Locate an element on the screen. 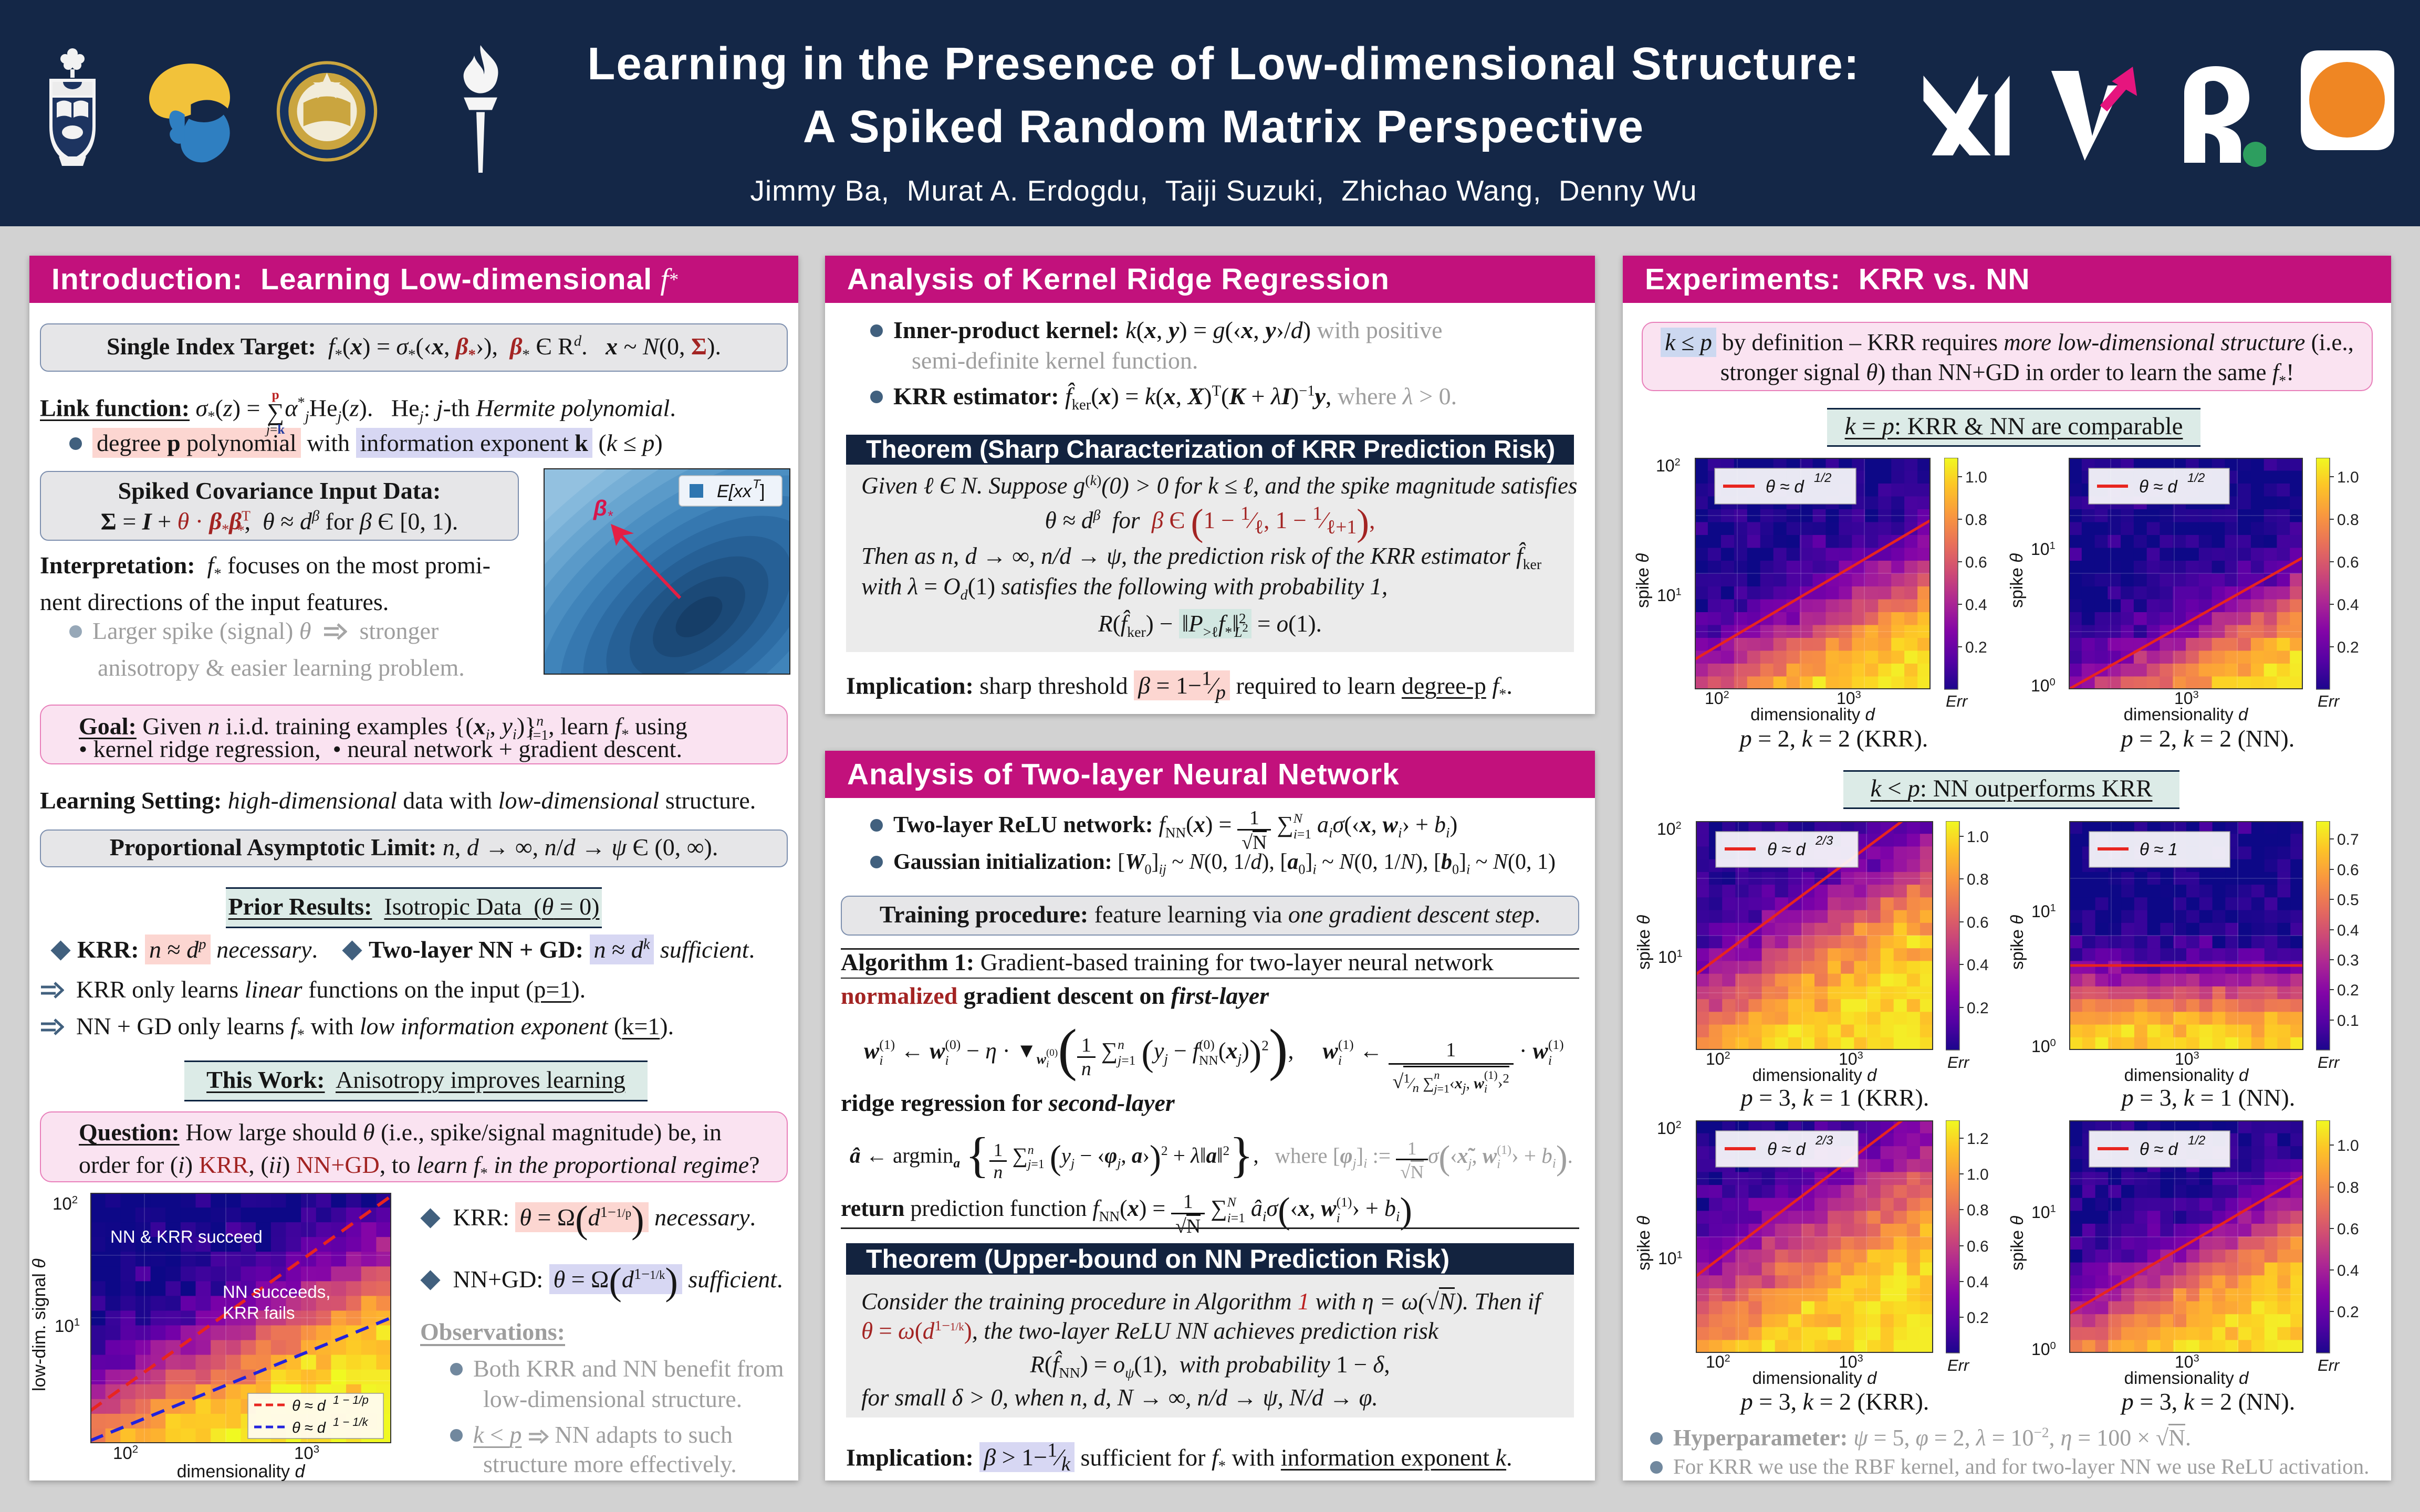 This screenshot has width=2420, height=1512. svg-text: NN & KRR succeed is located at coordinates (187, 1236).